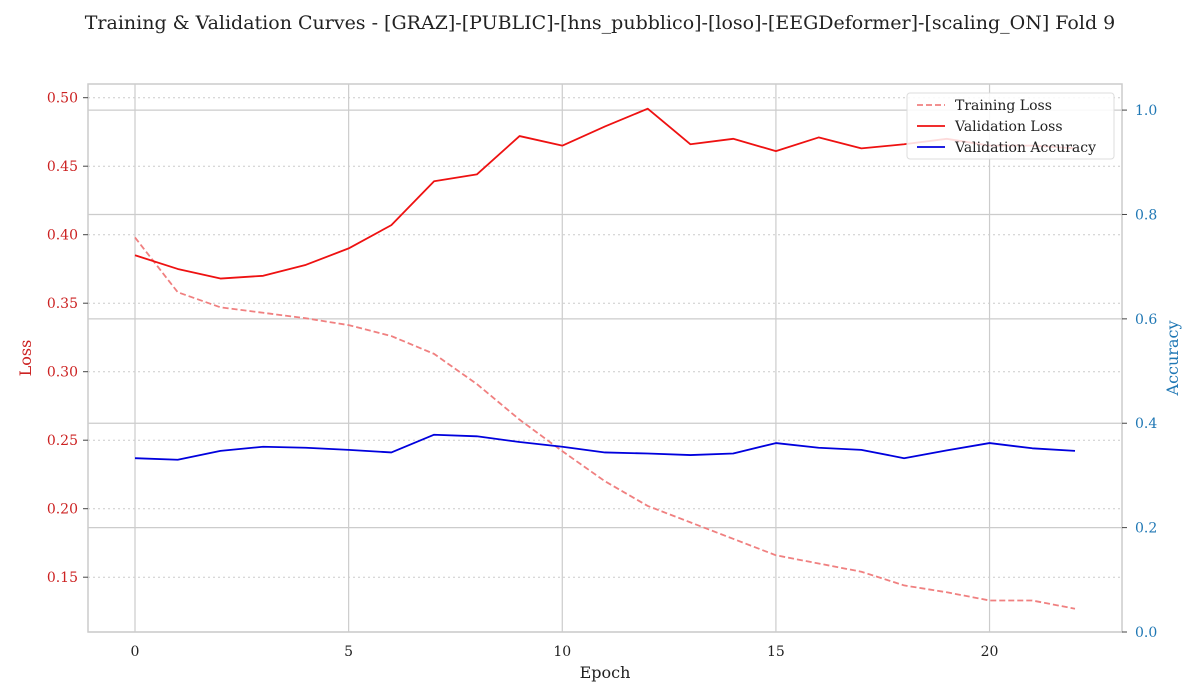 Image resolution: width=1200 pixels, height=700 pixels. Describe the element at coordinates (990, 652) in the screenshot. I see `x-tick-label: 20` at that location.